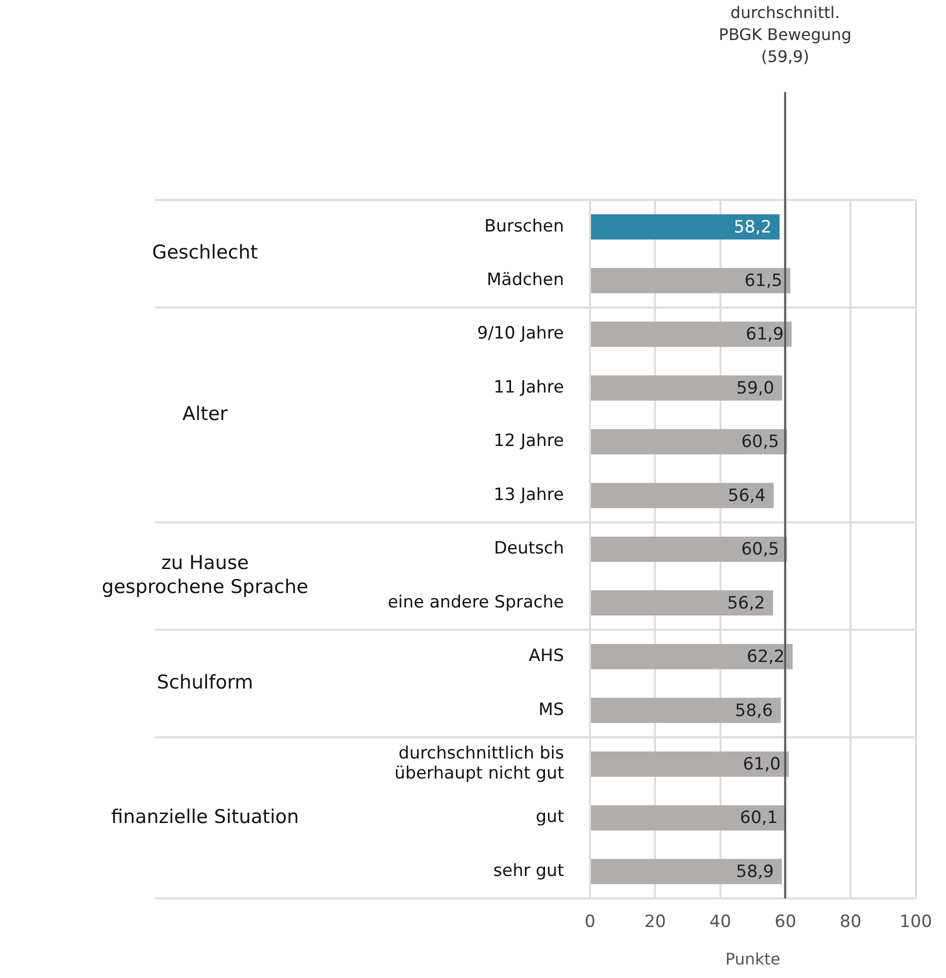  Describe the element at coordinates (754, 710) in the screenshot. I see `data-label: 58,6` at that location.